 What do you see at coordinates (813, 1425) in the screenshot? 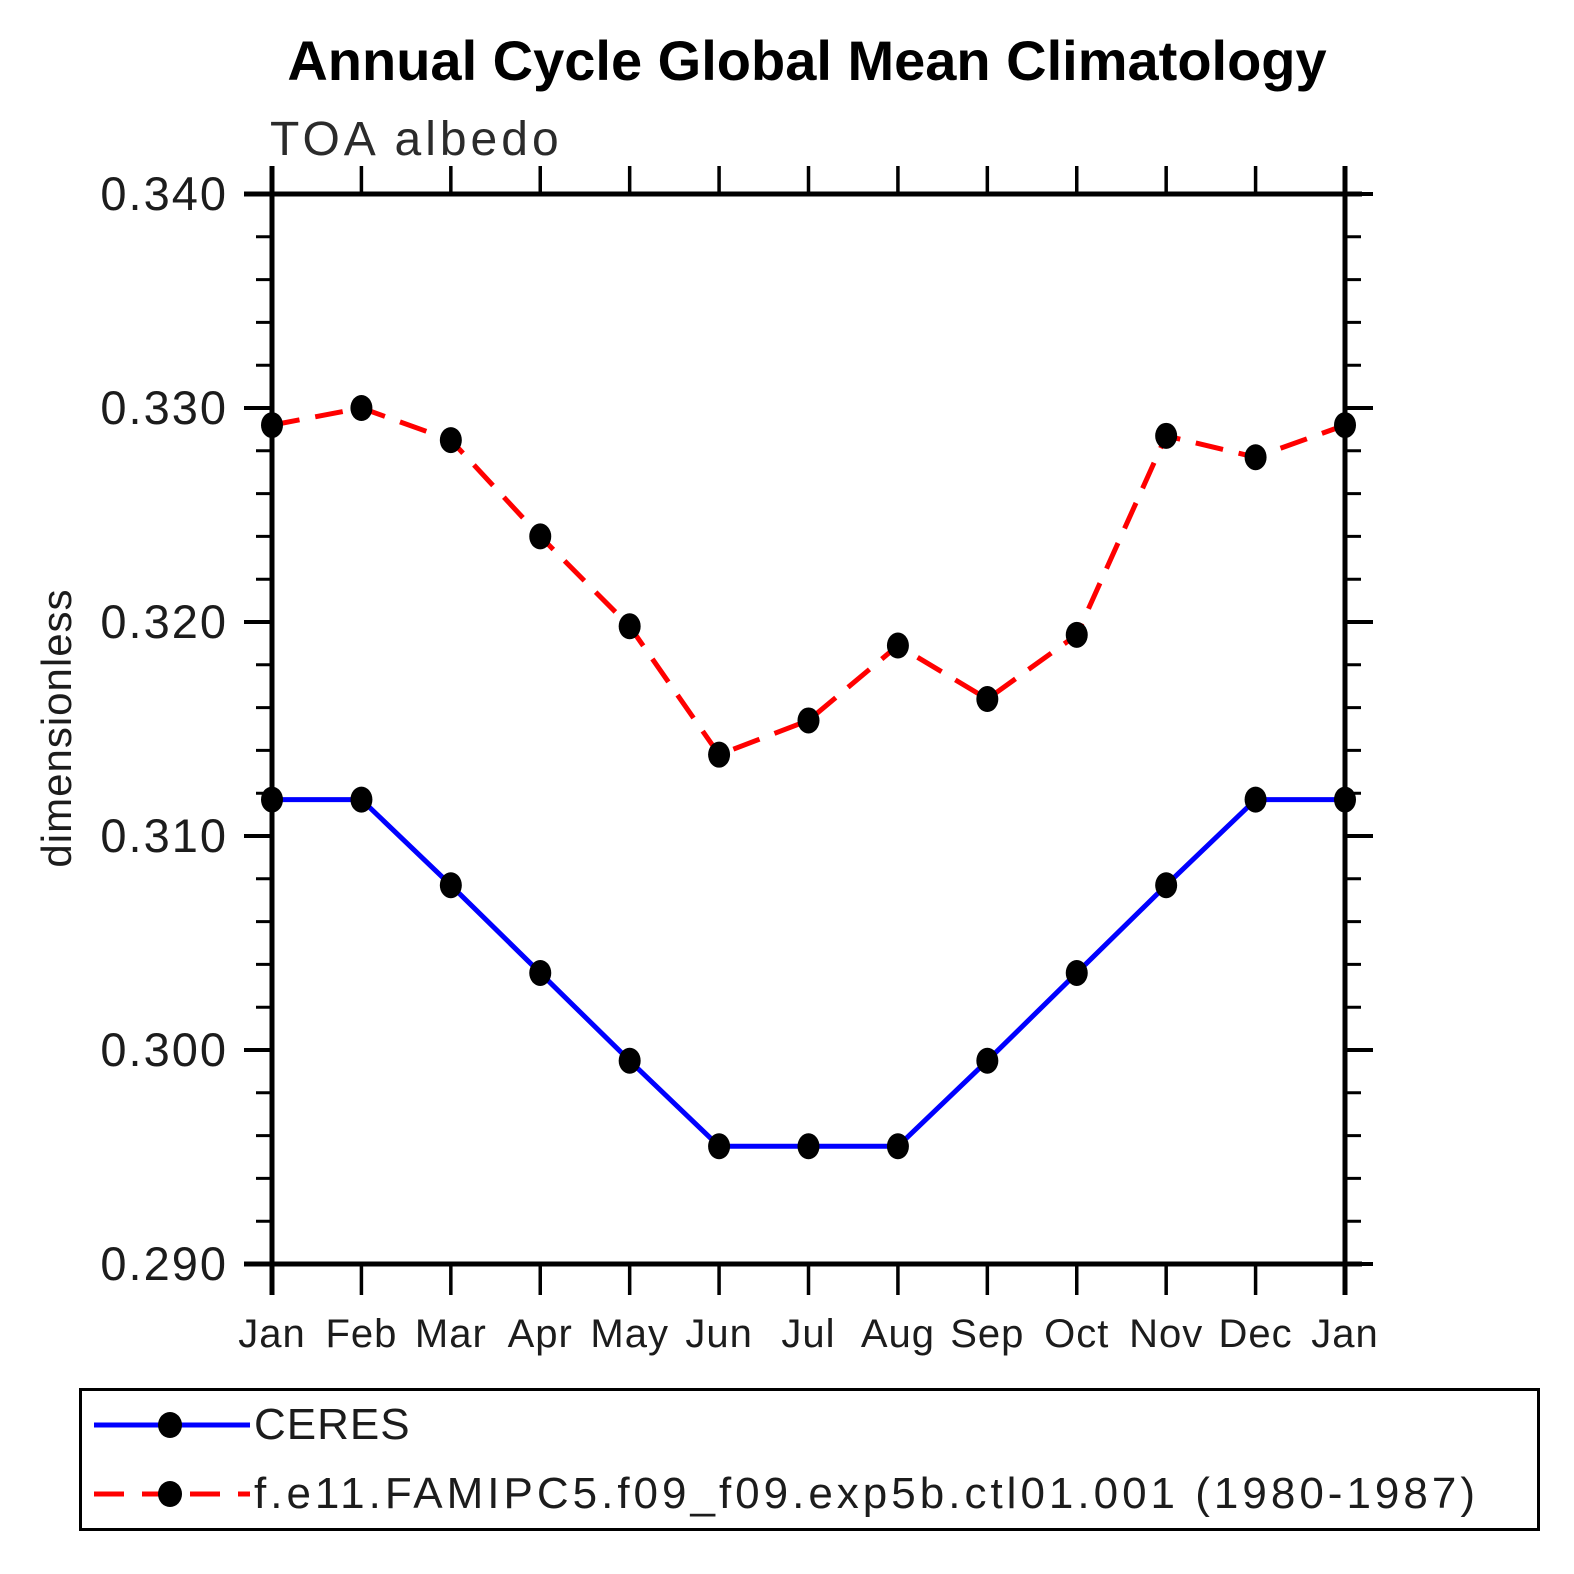
I see `legend-item-ceres: CERES` at bounding box center [813, 1425].